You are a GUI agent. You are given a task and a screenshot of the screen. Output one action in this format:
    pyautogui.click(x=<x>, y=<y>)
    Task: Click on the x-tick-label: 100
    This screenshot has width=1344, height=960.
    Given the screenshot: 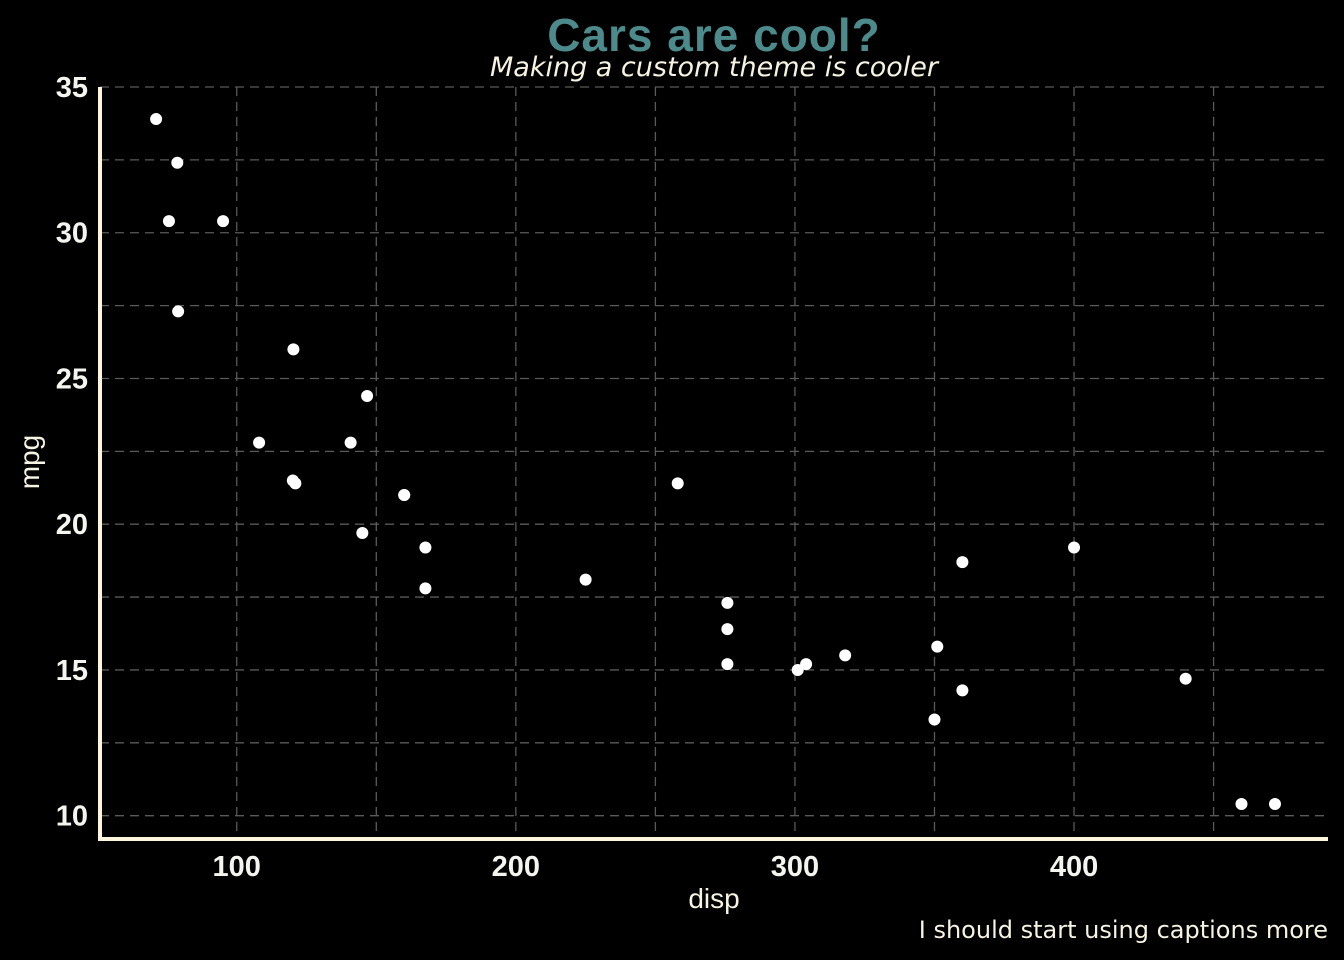 What is the action you would take?
    pyautogui.click(x=237, y=867)
    